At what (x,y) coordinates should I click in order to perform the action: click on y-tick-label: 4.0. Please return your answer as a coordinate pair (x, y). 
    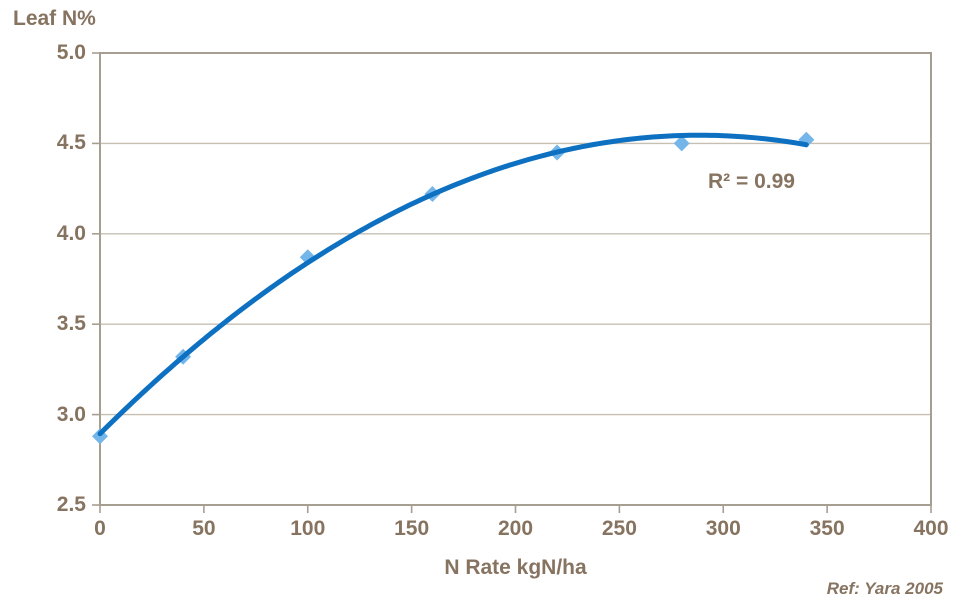
    Looking at the image, I should click on (71, 233).